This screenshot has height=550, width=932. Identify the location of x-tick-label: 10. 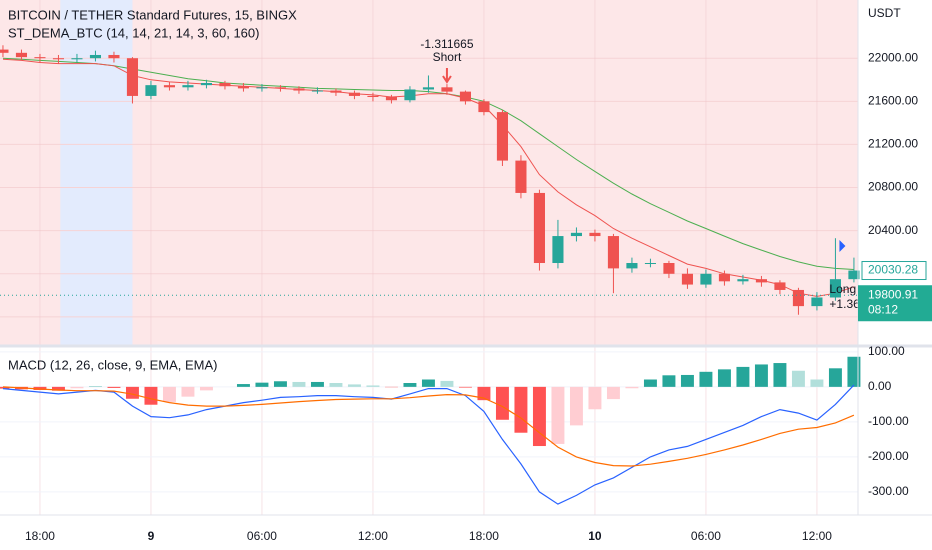
(595, 536).